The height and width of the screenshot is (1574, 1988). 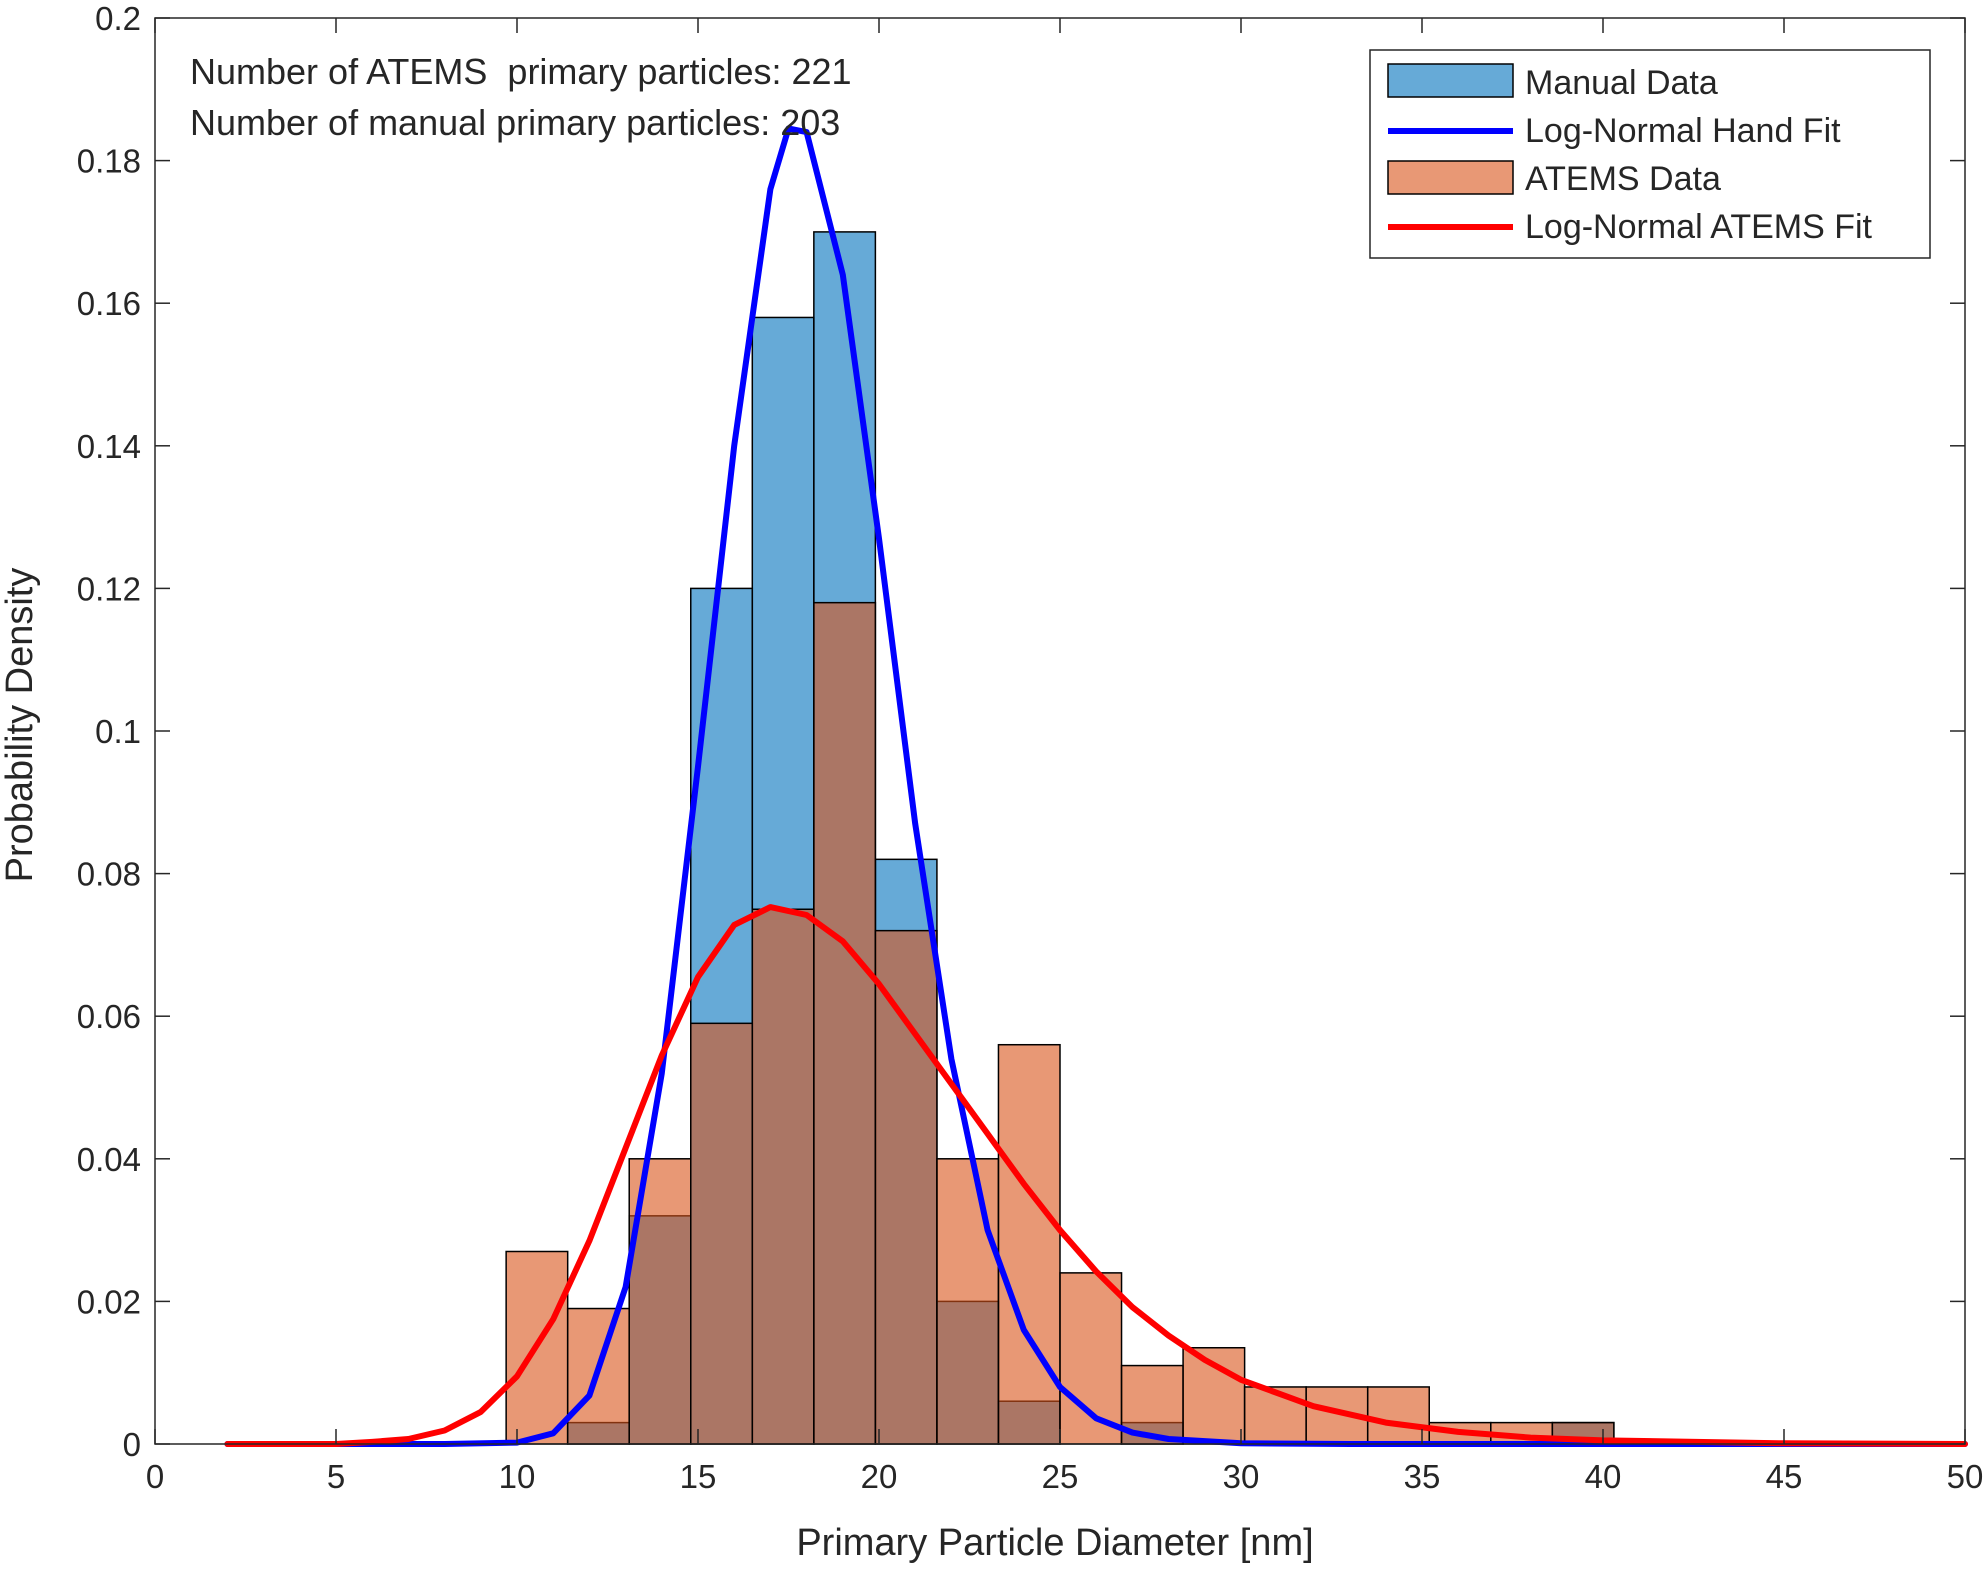 I want to click on x-tick-label: 20, so click(x=879, y=1476).